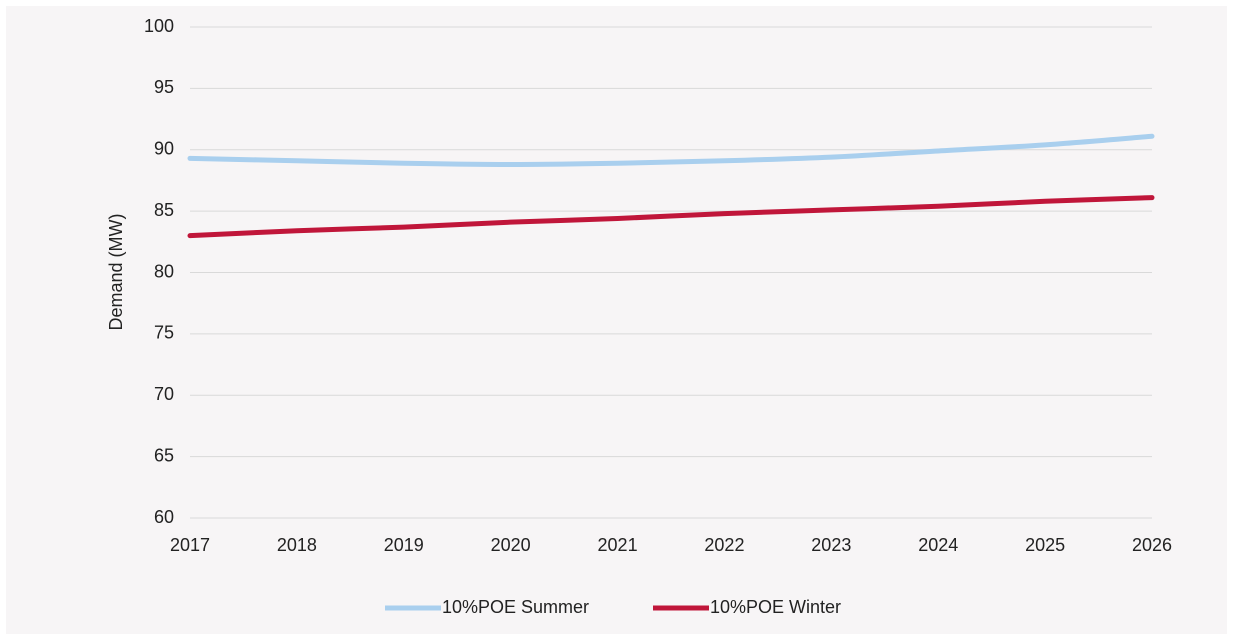 The height and width of the screenshot is (640, 1233). I want to click on y-tick-label: 65, so click(164, 455).